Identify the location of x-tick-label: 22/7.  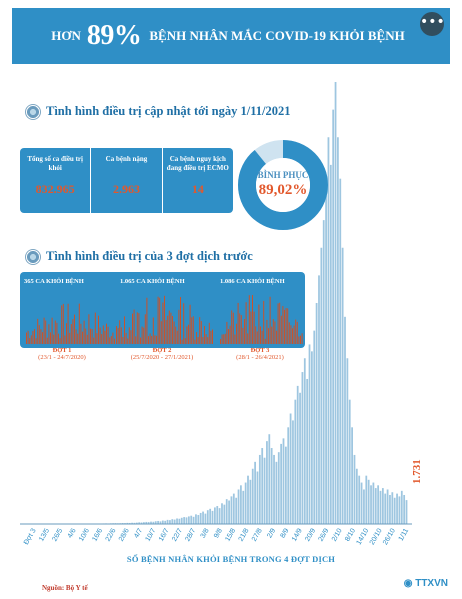
(177, 534).